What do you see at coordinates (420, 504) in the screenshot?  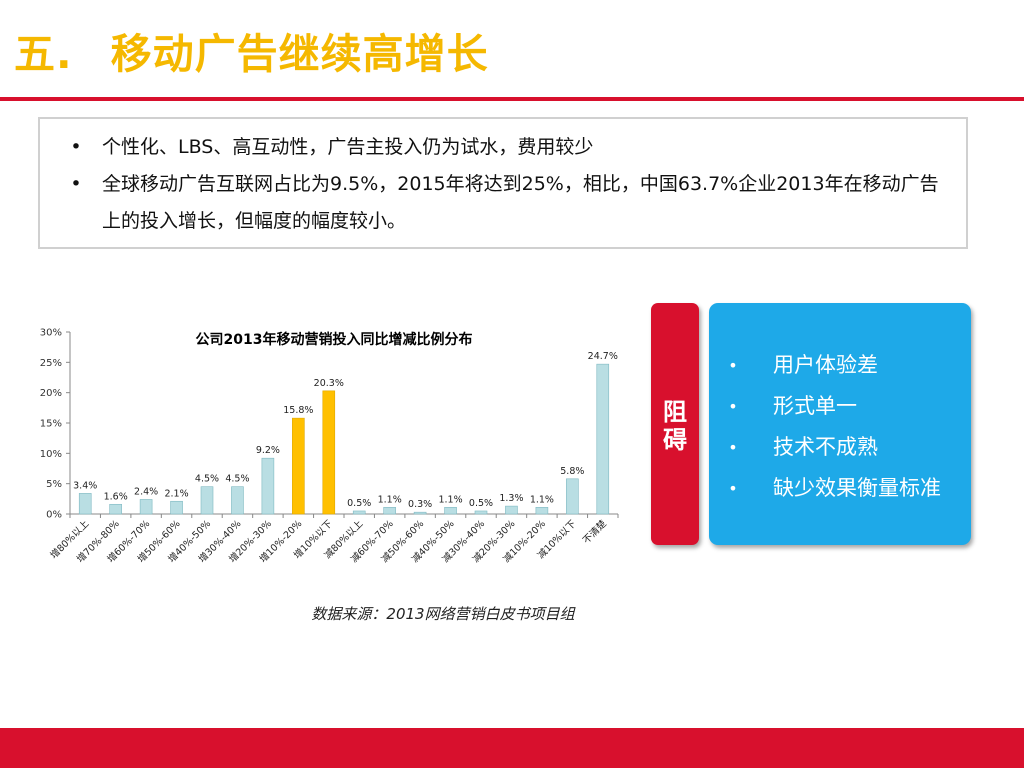 I see `data-label: 0.3%` at bounding box center [420, 504].